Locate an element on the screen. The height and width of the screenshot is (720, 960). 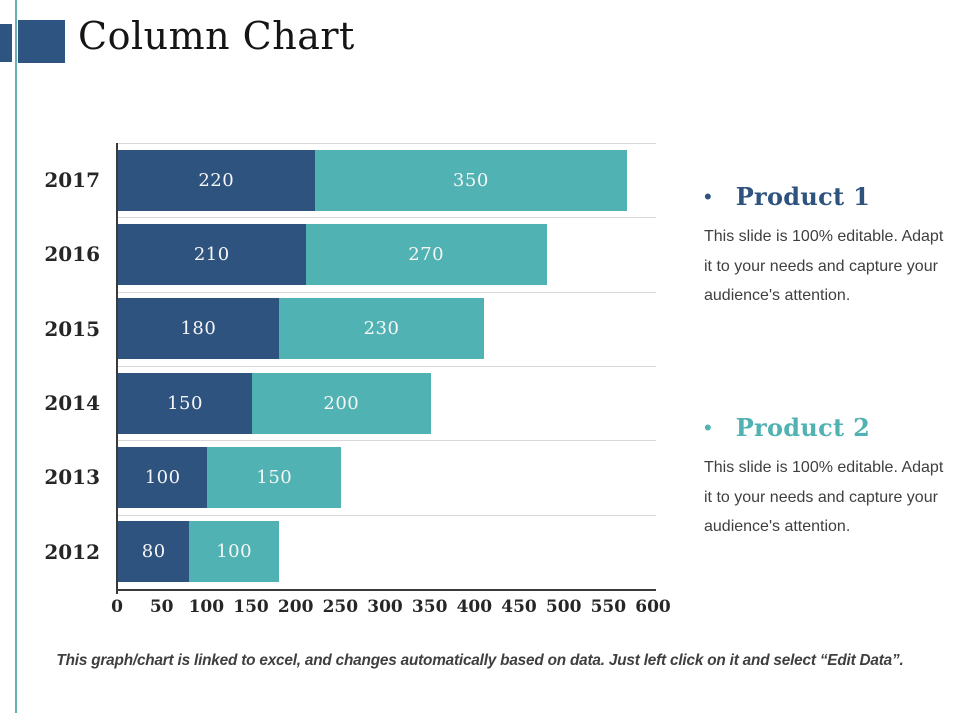
category-label: 2014 is located at coordinates (72, 403).